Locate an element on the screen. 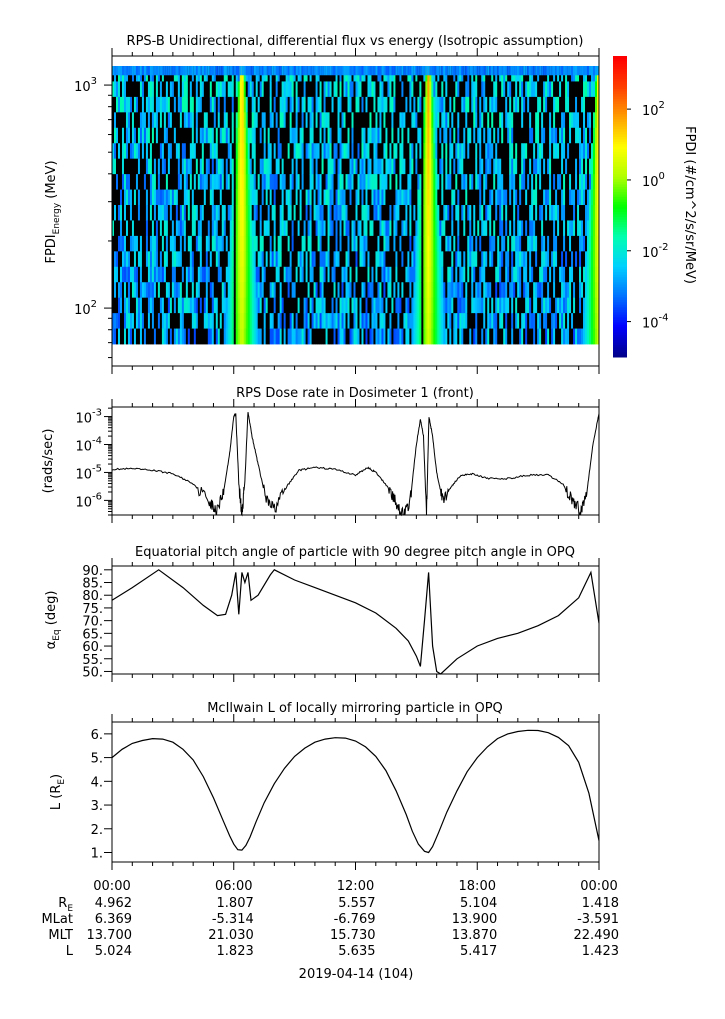  pitch-angle-line is located at coordinates (355, 622).